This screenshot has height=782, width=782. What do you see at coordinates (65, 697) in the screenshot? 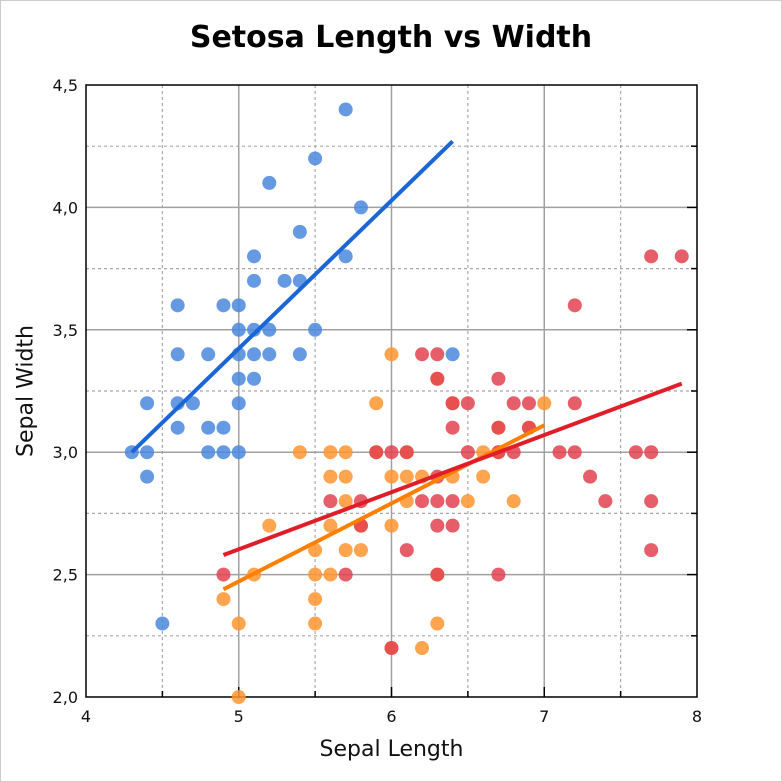
I see `y-tick-label: 2,0` at bounding box center [65, 697].